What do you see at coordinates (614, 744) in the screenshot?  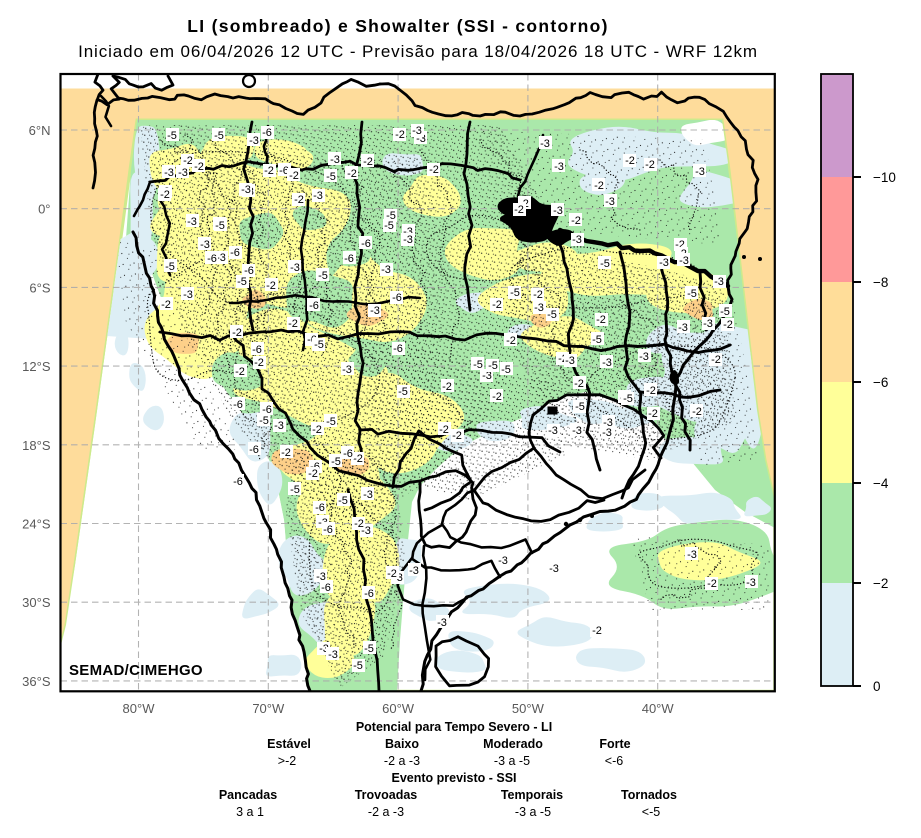 I see `svg-text: Forte` at bounding box center [614, 744].